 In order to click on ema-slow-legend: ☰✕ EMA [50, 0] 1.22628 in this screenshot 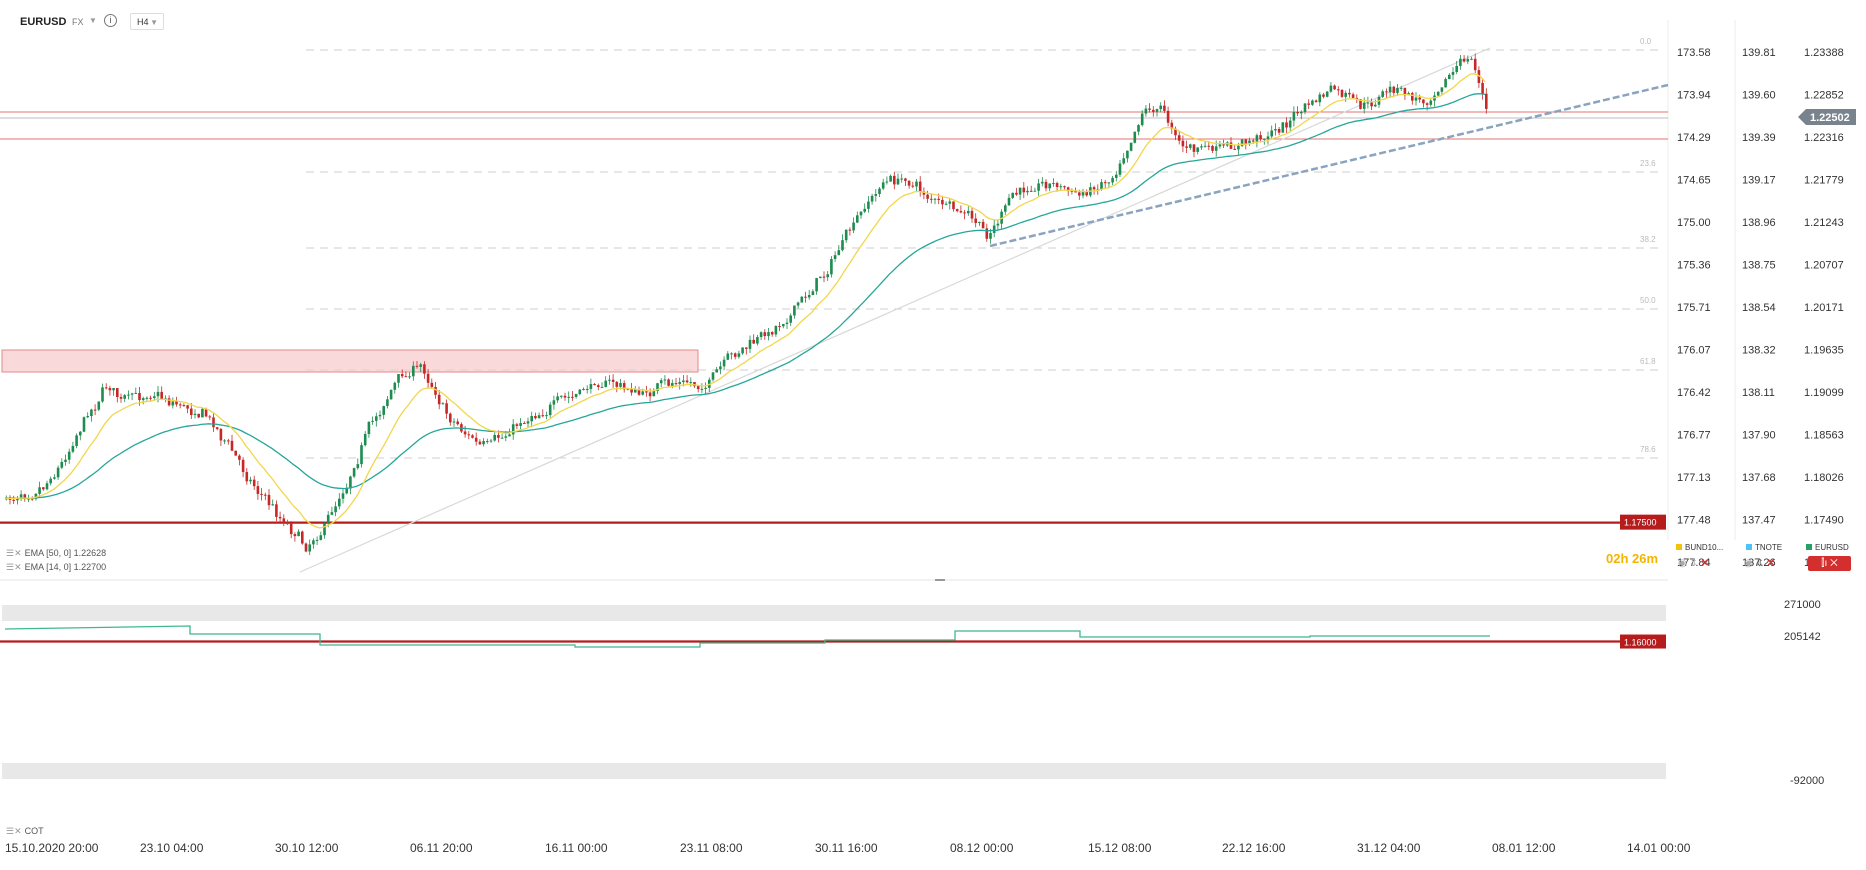, I will do `click(56, 553)`.